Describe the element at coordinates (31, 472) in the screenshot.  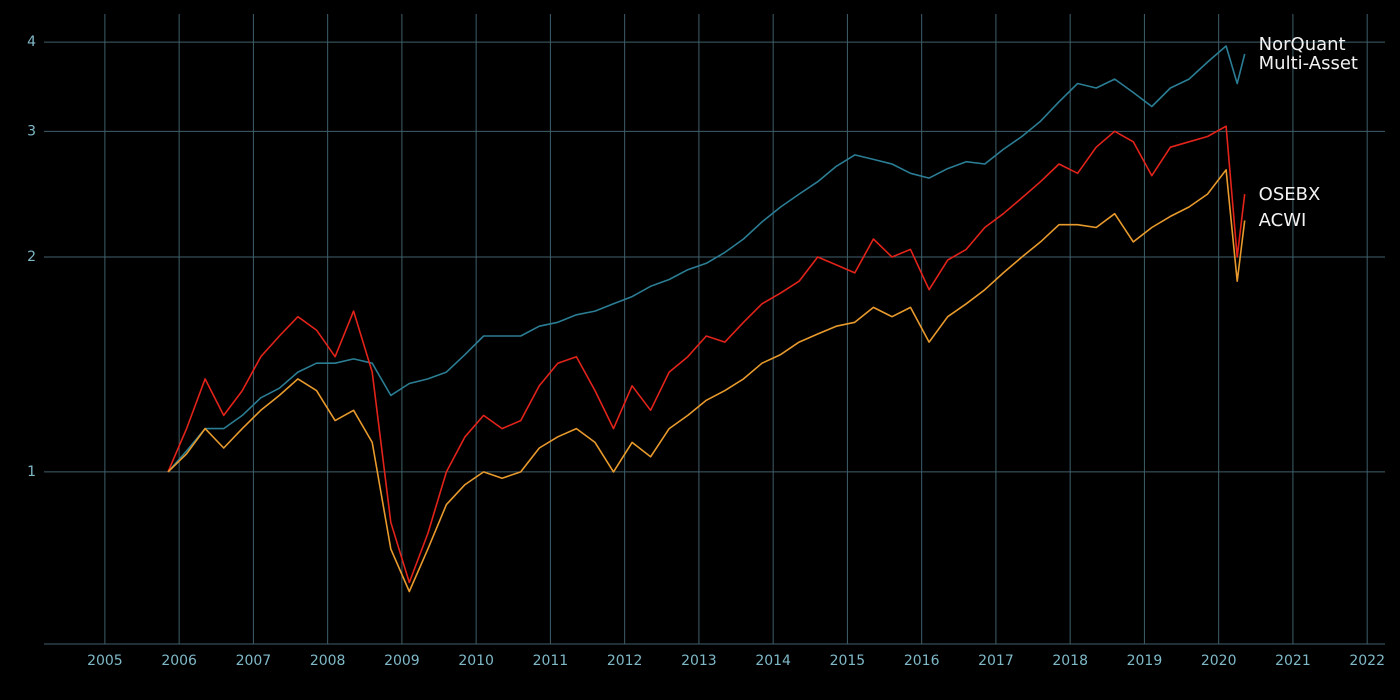
I see `y-tick-label: 1` at that location.